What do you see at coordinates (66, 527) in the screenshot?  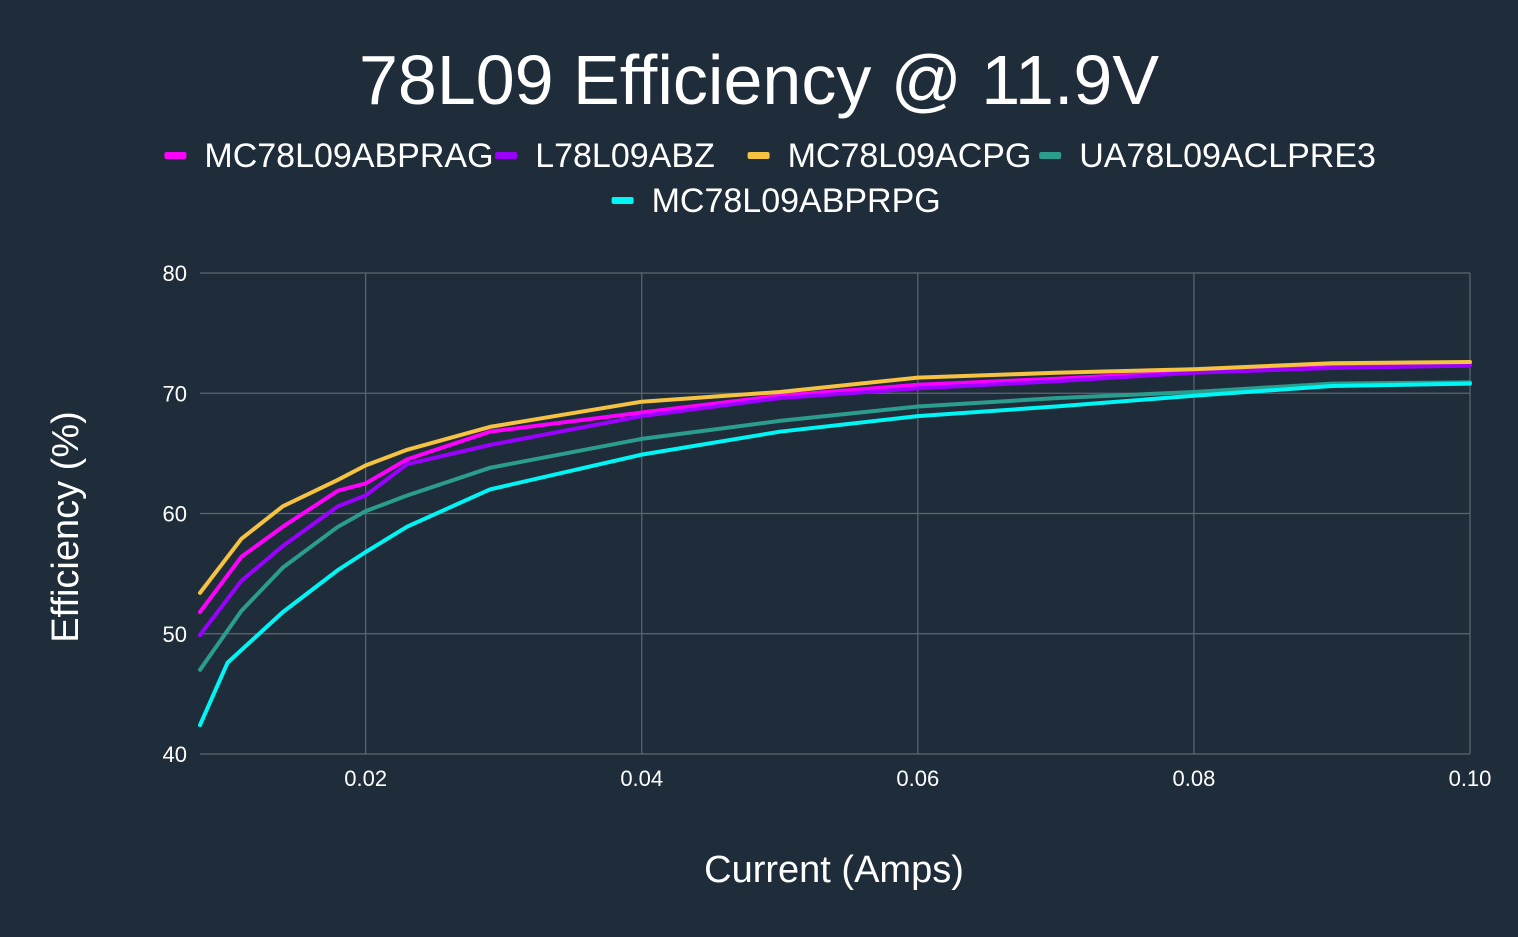 I see `y-axis-label: Efficiency (%)` at bounding box center [66, 527].